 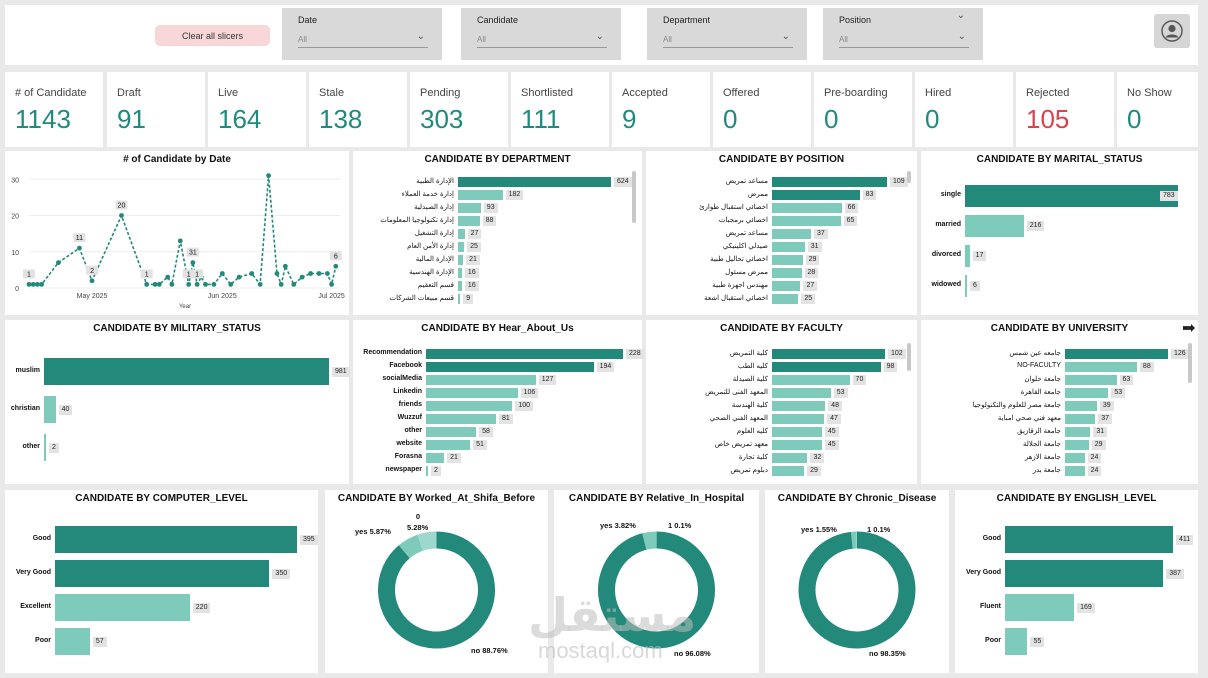 What do you see at coordinates (402, 378) in the screenshot?
I see `category-label: socialMedia` at bounding box center [402, 378].